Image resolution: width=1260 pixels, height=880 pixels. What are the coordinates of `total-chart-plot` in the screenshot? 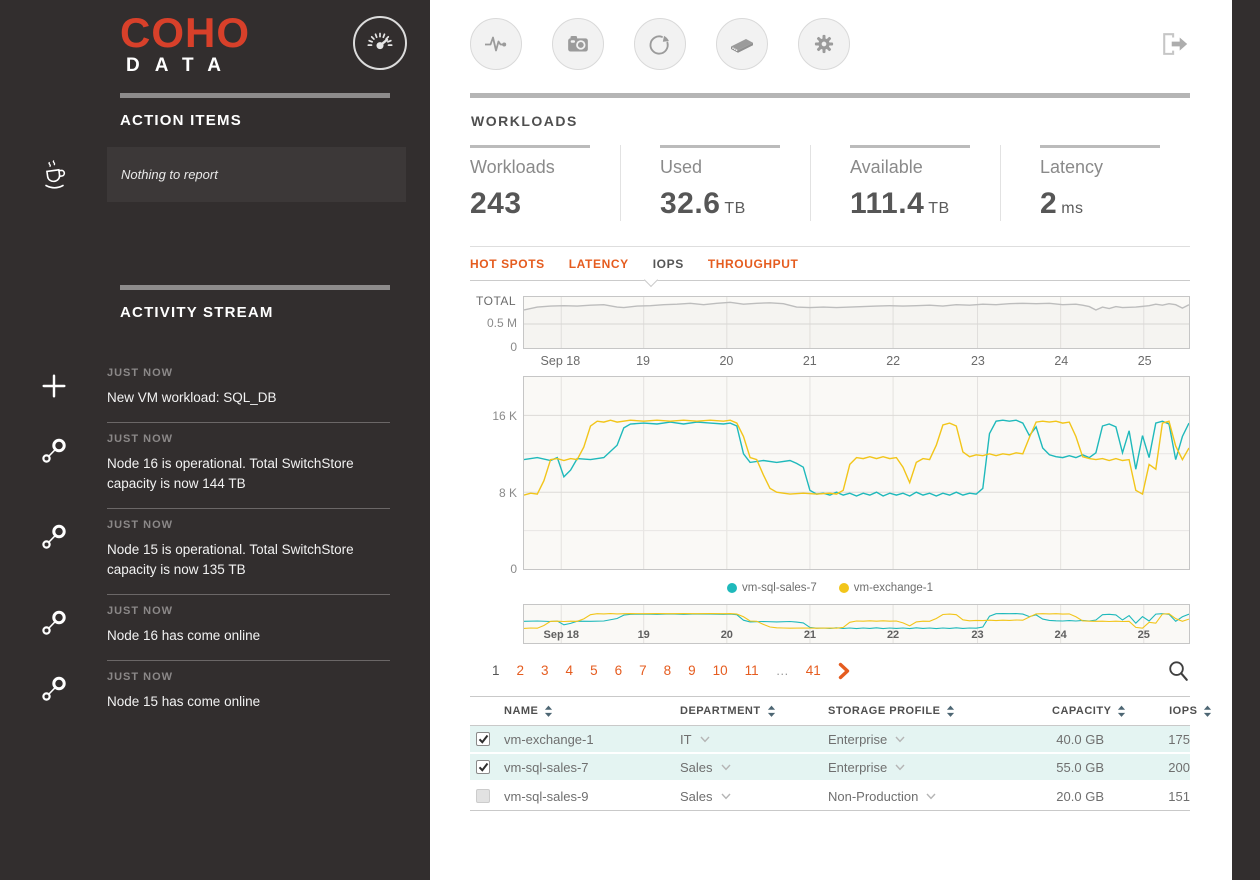 It's located at (856, 322).